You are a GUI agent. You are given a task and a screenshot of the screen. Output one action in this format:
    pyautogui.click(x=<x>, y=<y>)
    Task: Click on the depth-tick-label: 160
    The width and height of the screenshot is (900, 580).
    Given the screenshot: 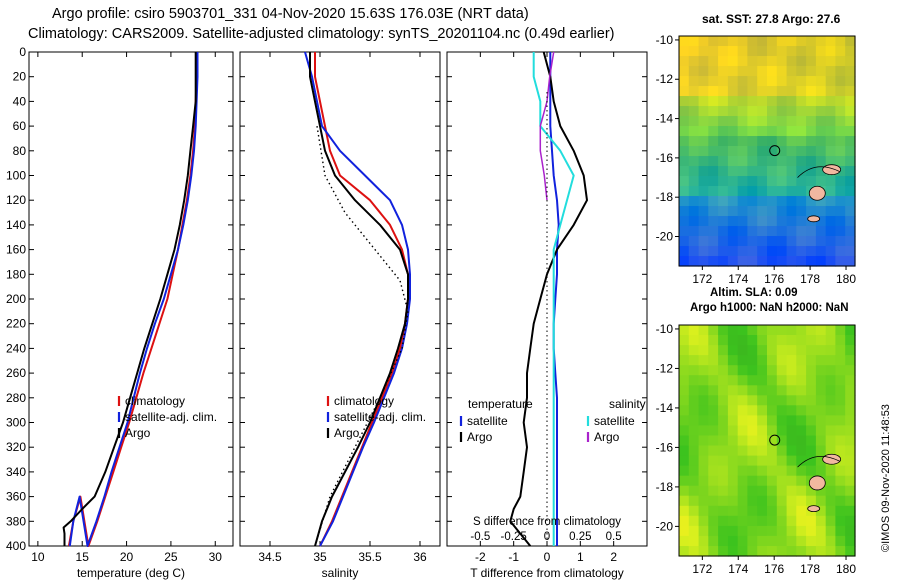 What is the action you would take?
    pyautogui.click(x=16, y=250)
    